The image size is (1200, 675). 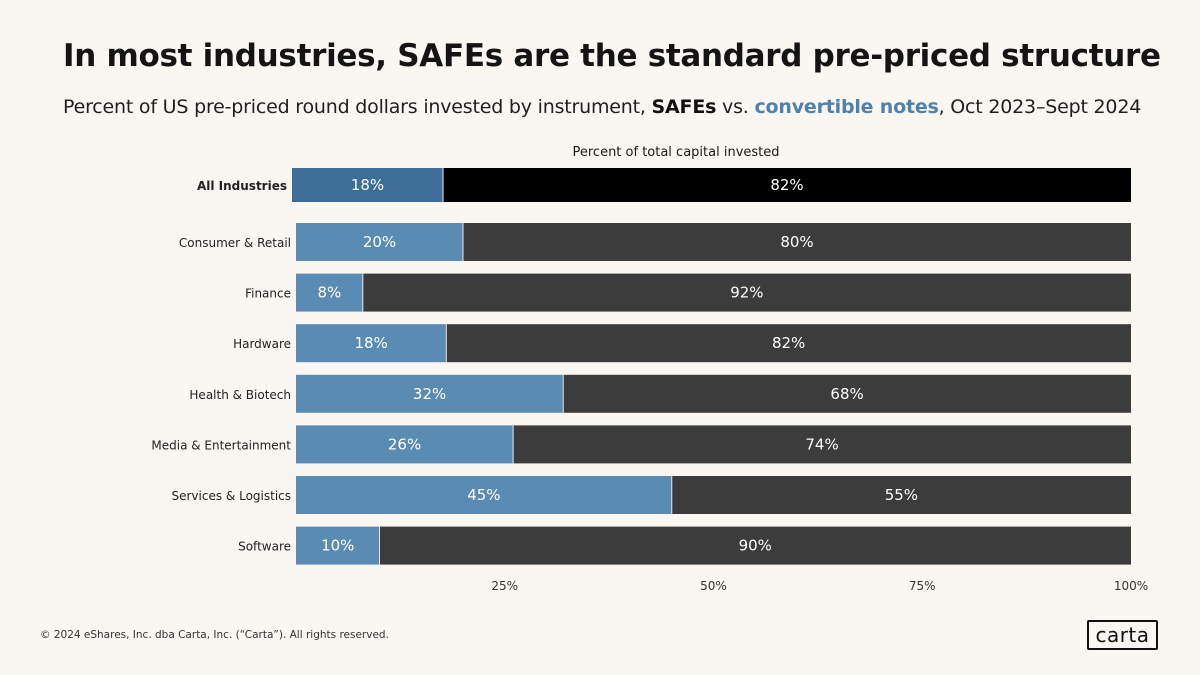 I want to click on category-label: All Industries, so click(x=242, y=186).